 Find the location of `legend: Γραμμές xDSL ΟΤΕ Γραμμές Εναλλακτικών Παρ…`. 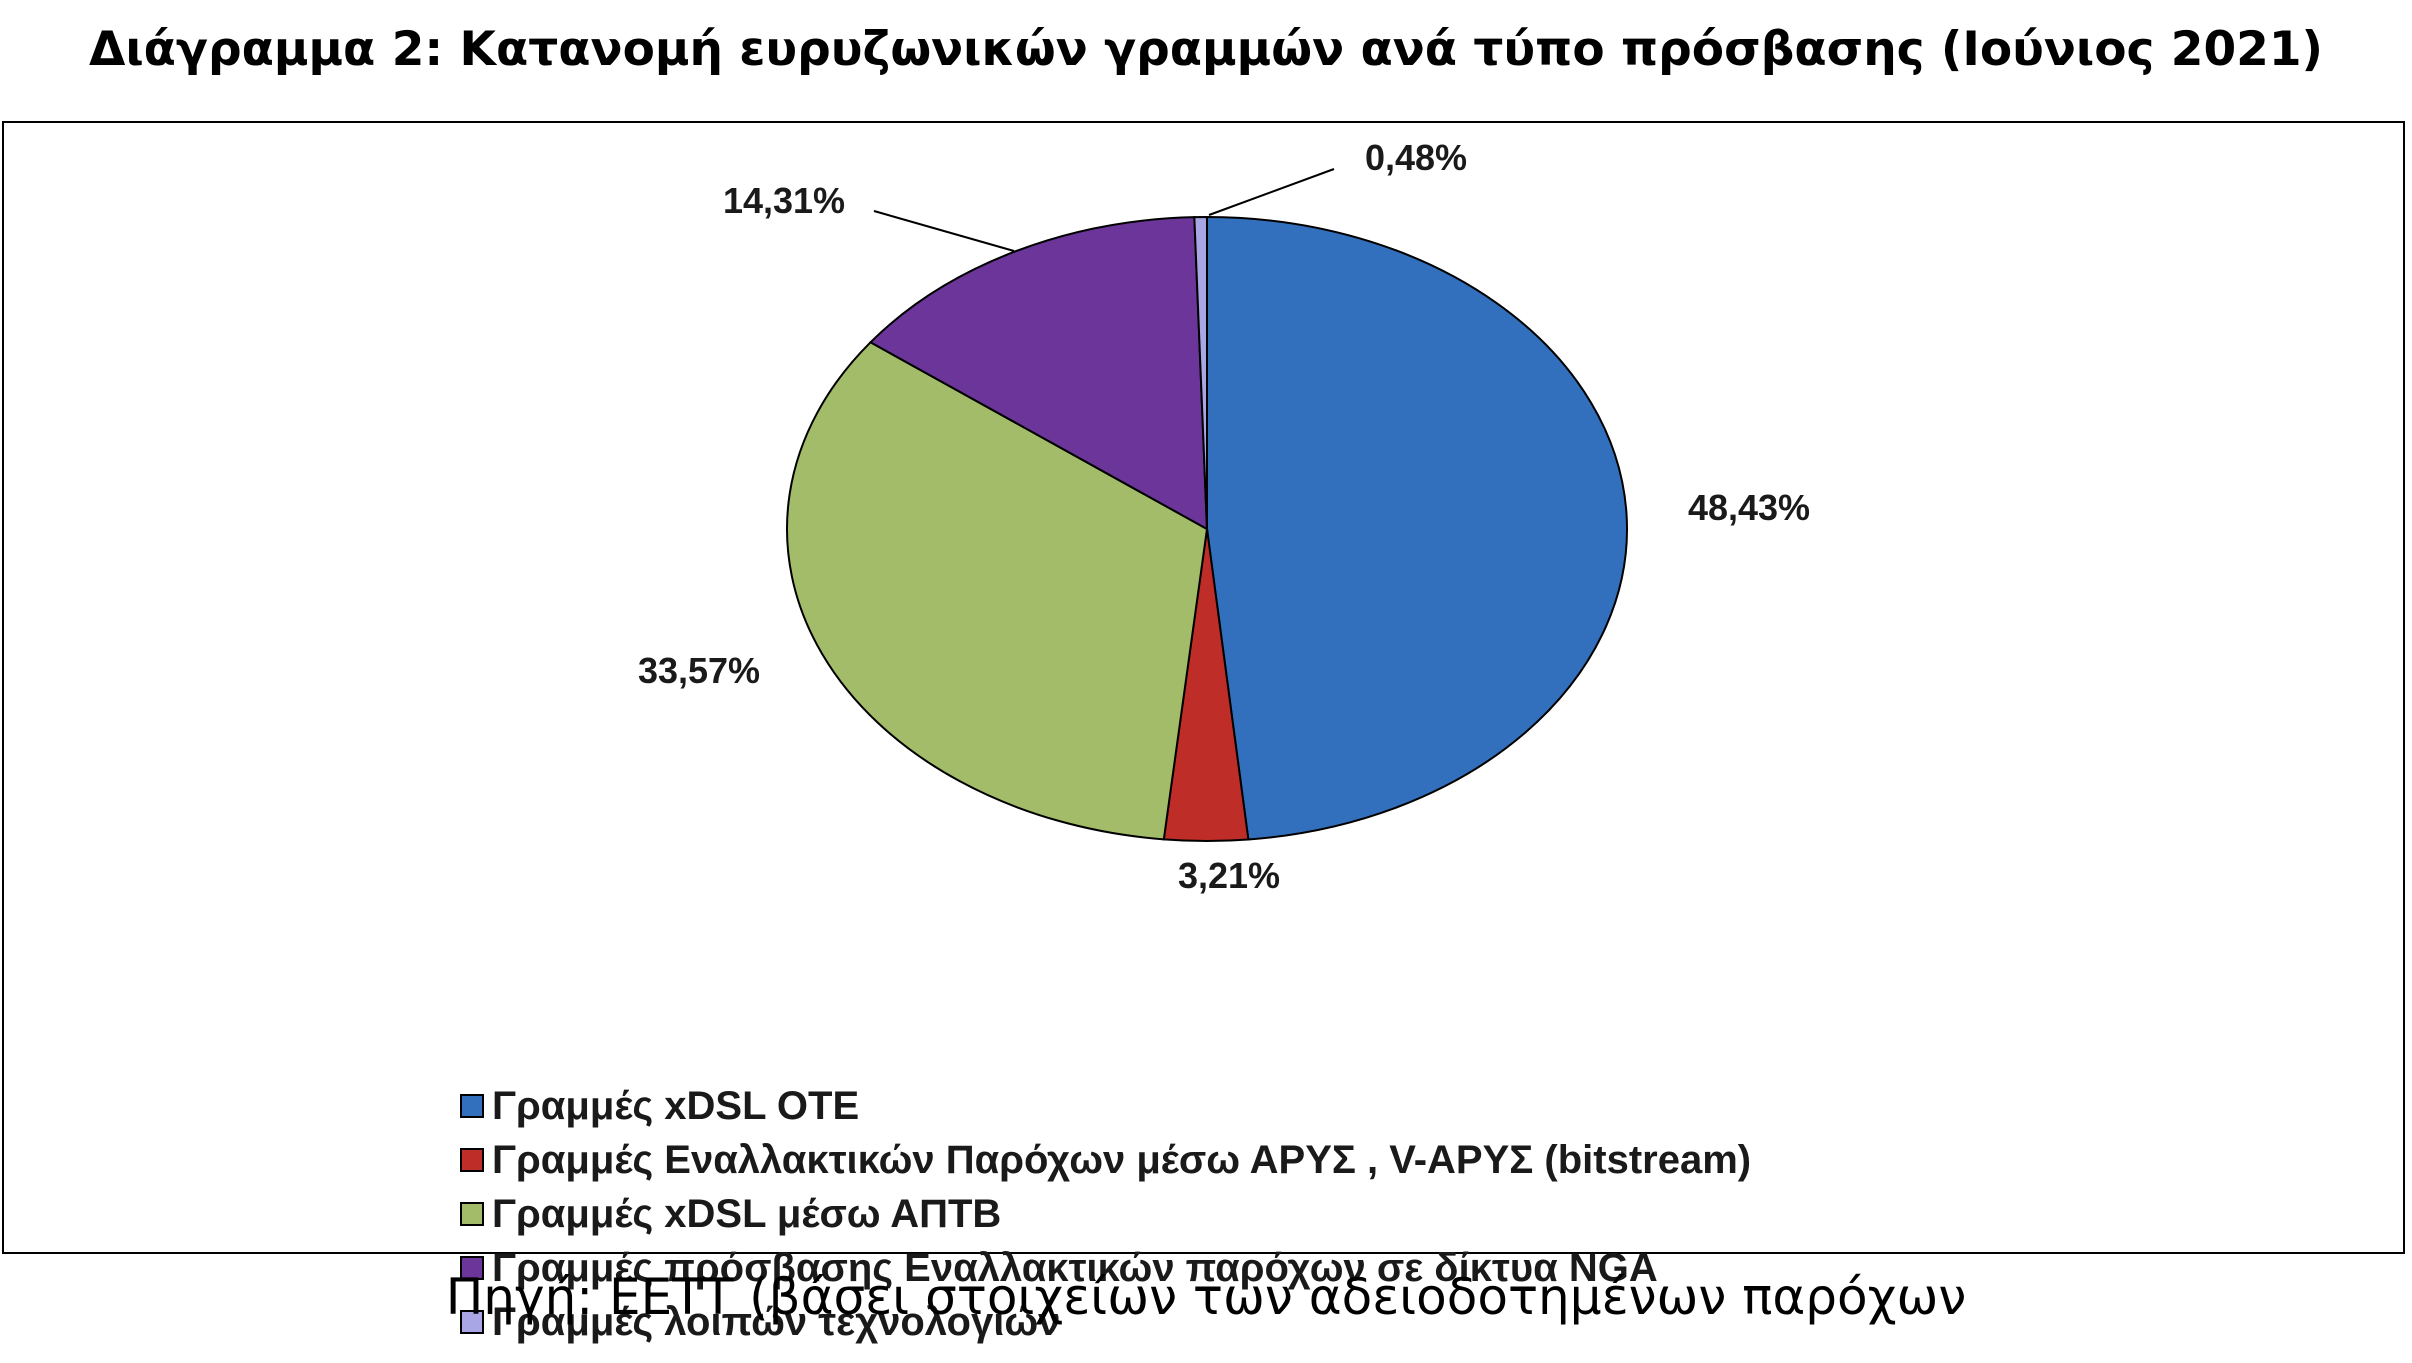

legend: Γραμμές xDSL ΟΤΕ Γραμμές Εναλλακτικών Παρ… is located at coordinates (1105, 1214).